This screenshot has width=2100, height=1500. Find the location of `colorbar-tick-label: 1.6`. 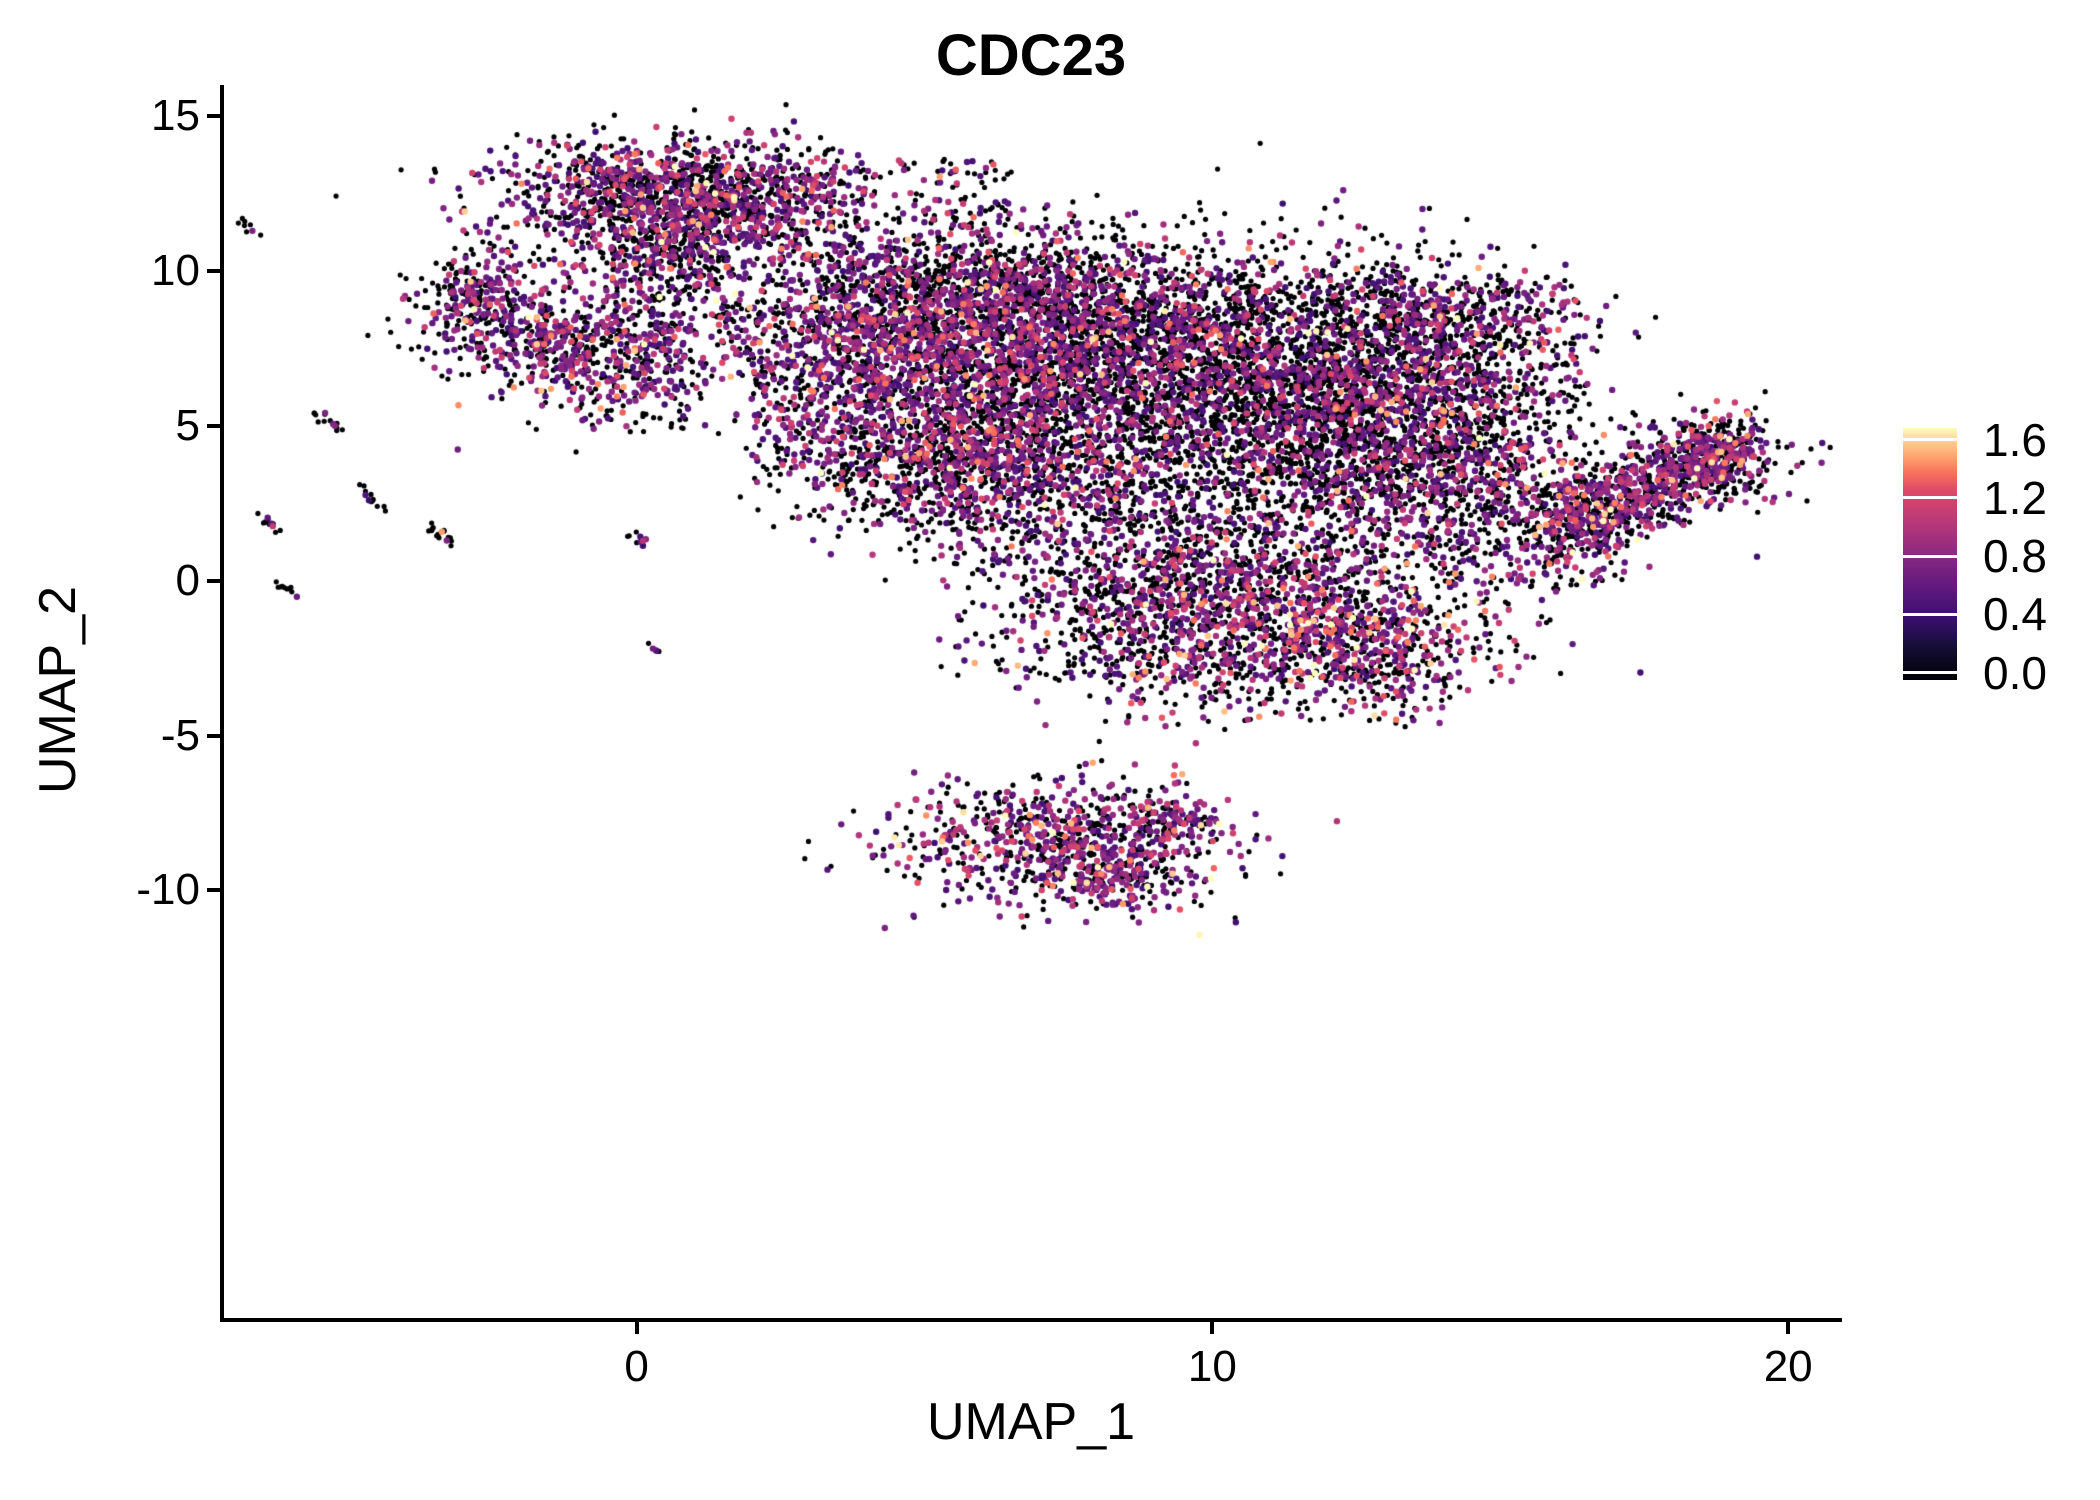

colorbar-tick-label: 1.6 is located at coordinates (2015, 439).